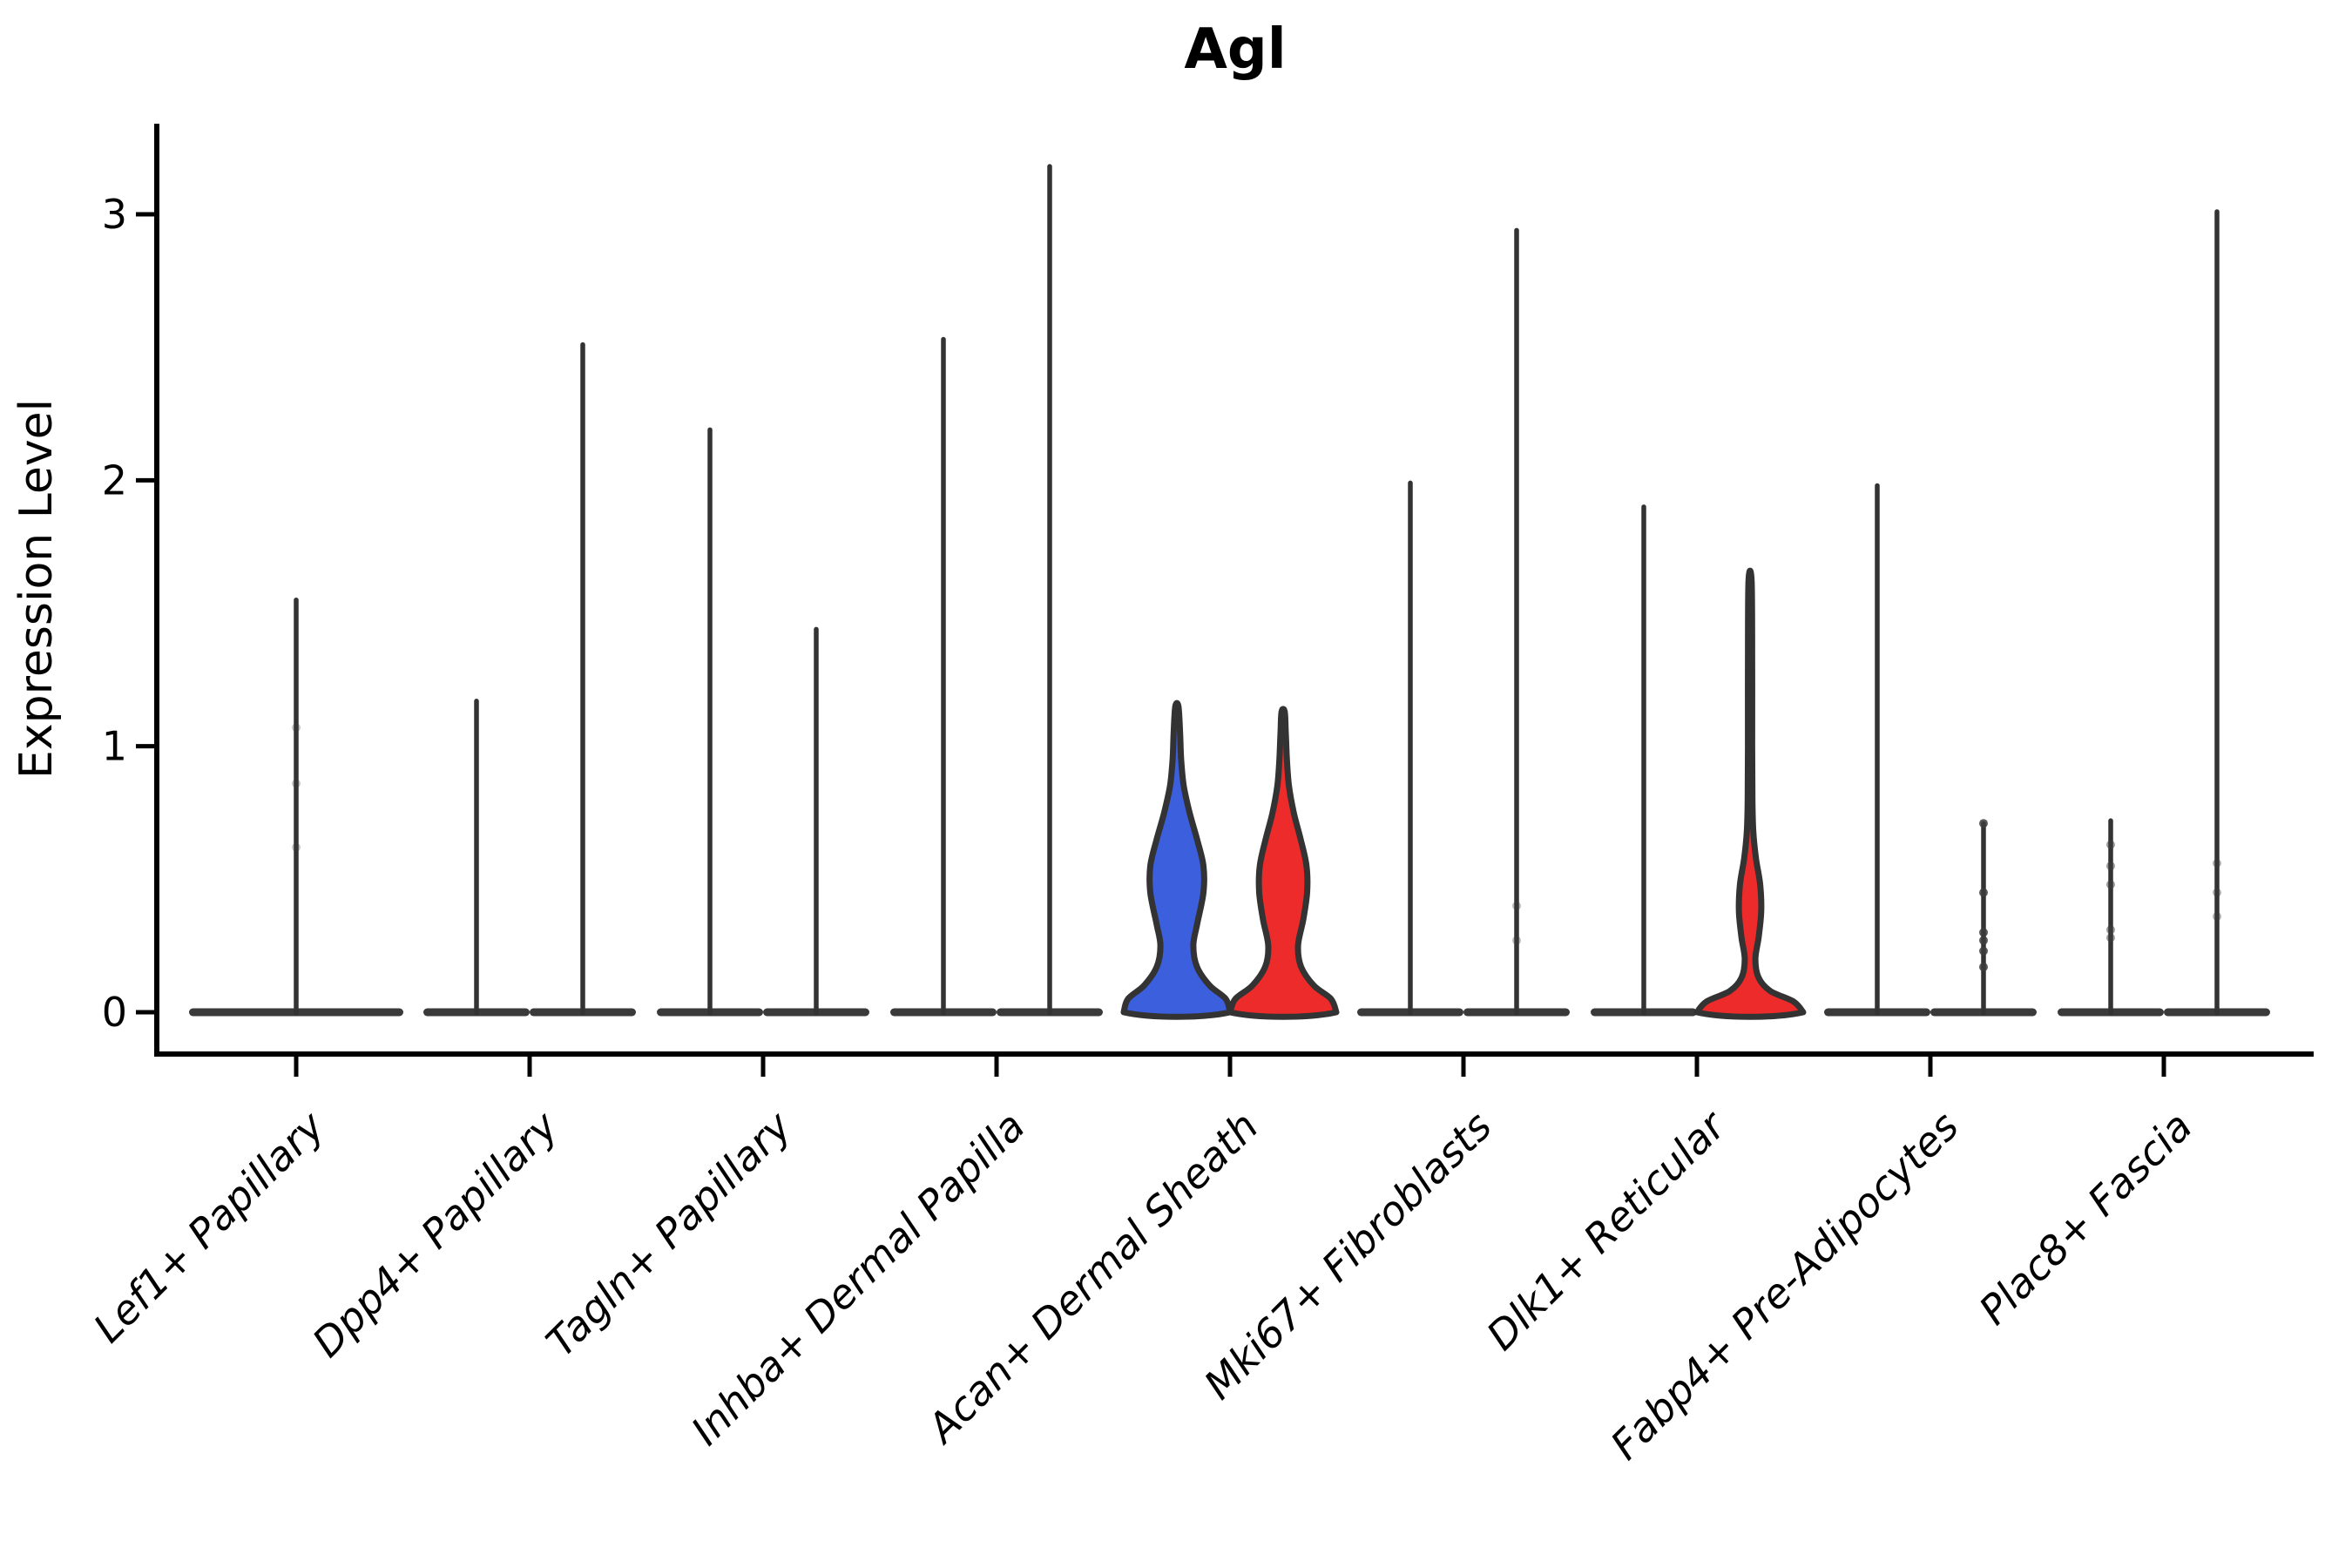 This screenshot has width=2352, height=1568. I want to click on y-tick-label-0: 0, so click(114, 1013).